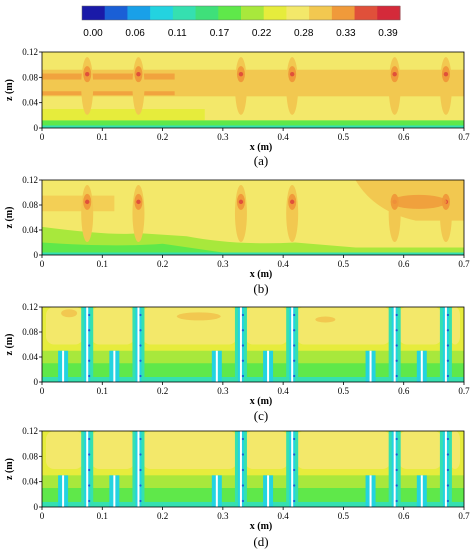 This screenshot has height=553, width=474. What do you see at coordinates (260, 541) in the screenshot?
I see `panel-label: (d)` at bounding box center [260, 541].